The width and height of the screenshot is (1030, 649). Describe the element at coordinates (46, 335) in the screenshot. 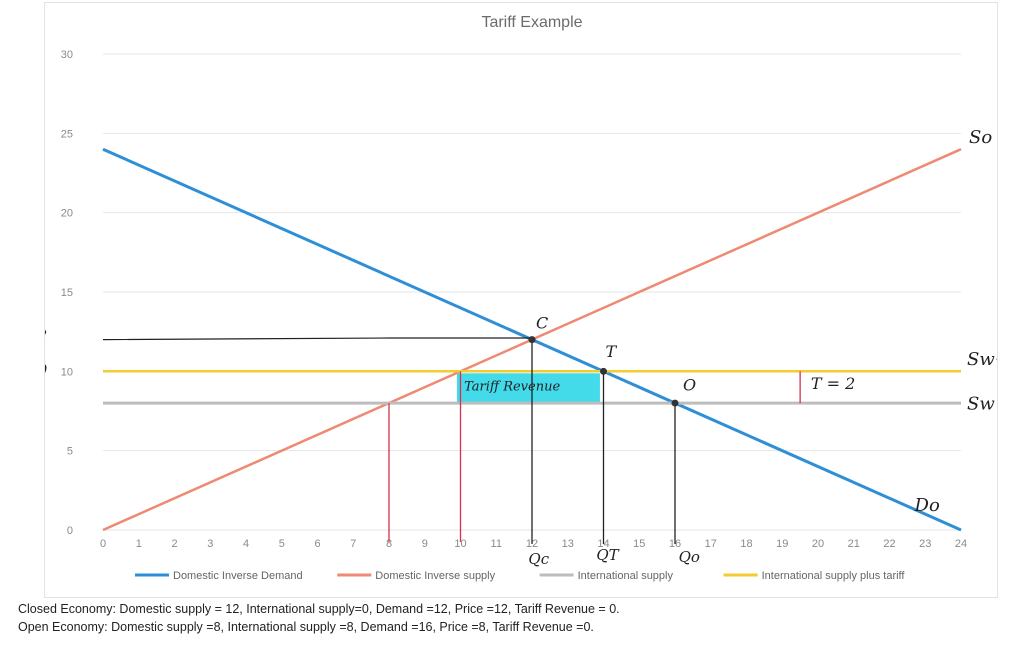

I see `price-value-label: 12` at that location.